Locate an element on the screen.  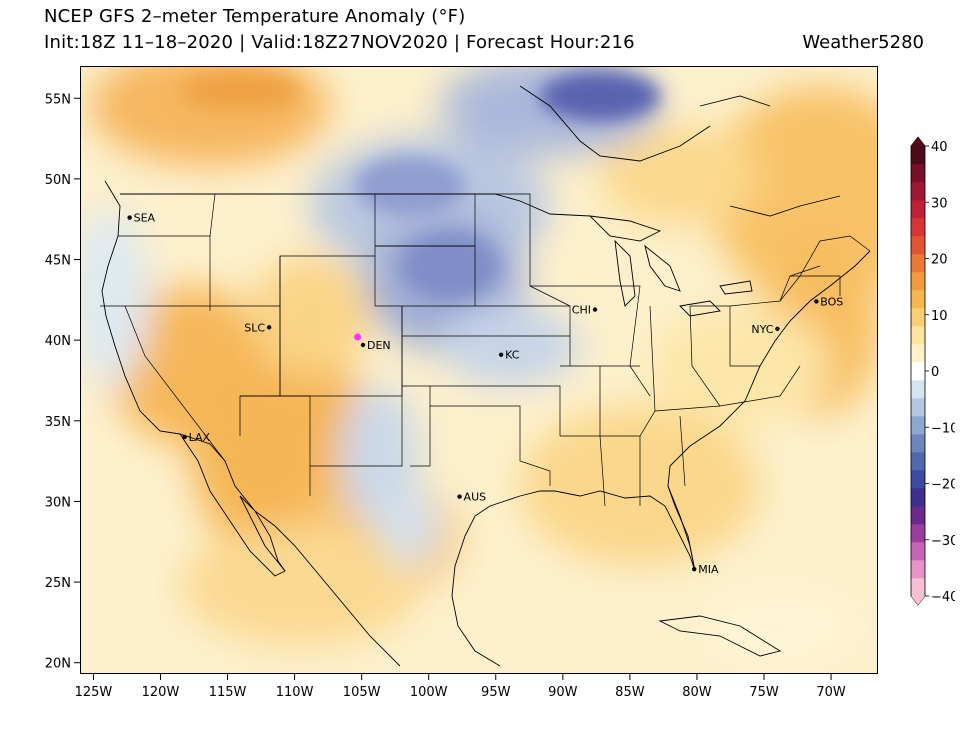
colorbar: 40 30 20 10 0 −10 −20 −30 −40 is located at coordinates (932, 371).